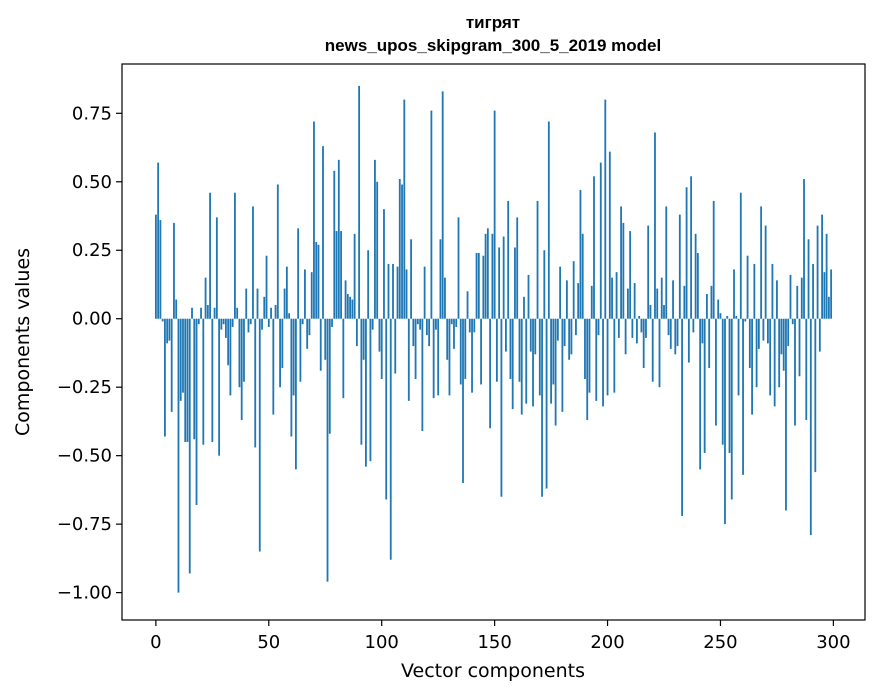 Image resolution: width=880 pixels, height=696 pixels. I want to click on x-tick-label: 250, so click(720, 642).